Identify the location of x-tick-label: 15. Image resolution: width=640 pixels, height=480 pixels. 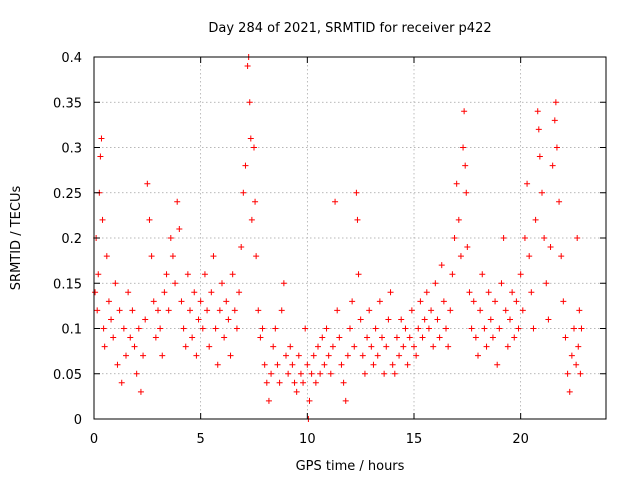
(414, 439).